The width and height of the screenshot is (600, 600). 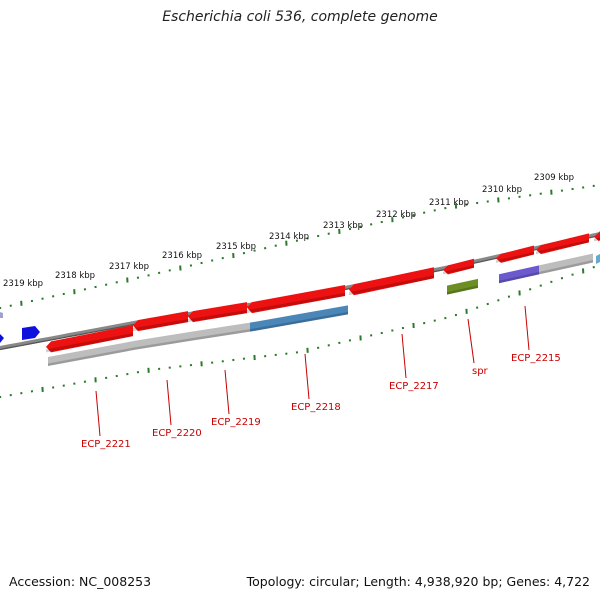 What do you see at coordinates (502, 190) in the screenshot?
I see `scale-label: 2310 kbp` at bounding box center [502, 190].